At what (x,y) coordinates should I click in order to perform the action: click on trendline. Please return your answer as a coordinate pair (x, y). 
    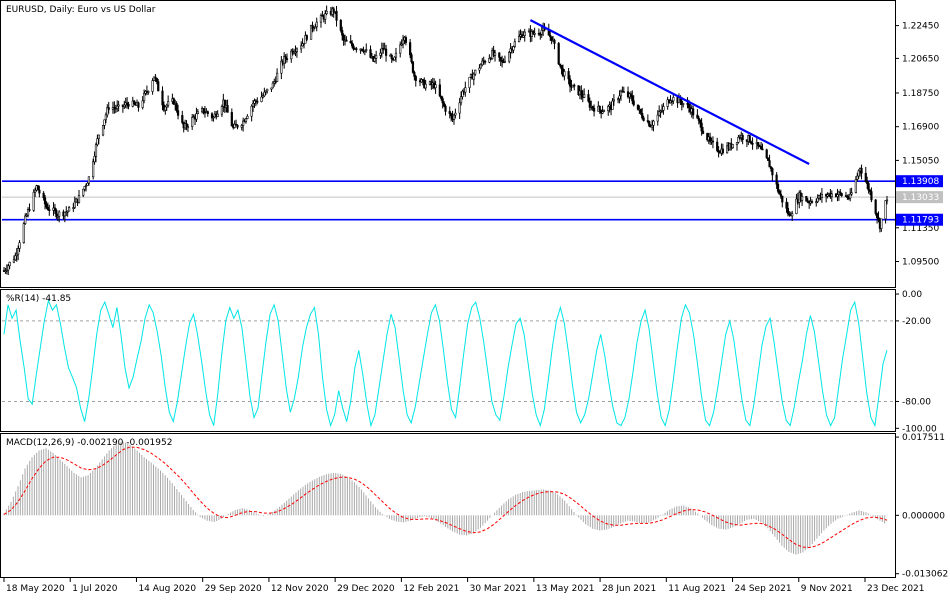
    Looking at the image, I should click on (669, 92).